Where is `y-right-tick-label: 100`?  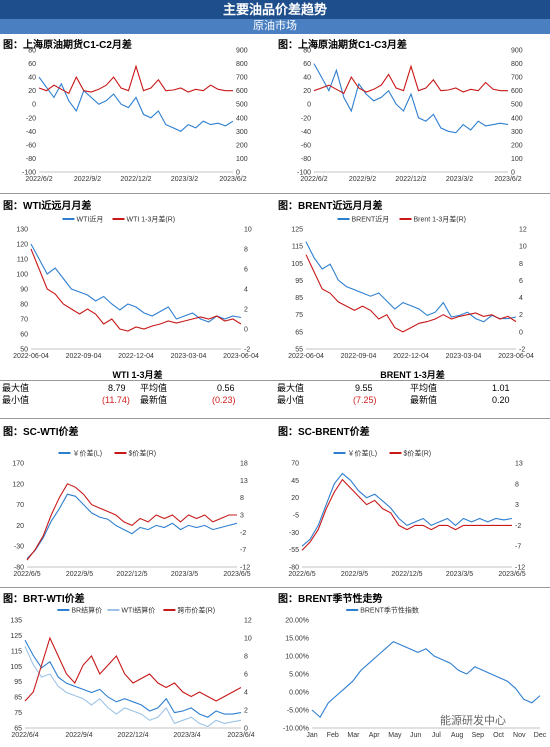 y-right-tick-label: 100 is located at coordinates (242, 159).